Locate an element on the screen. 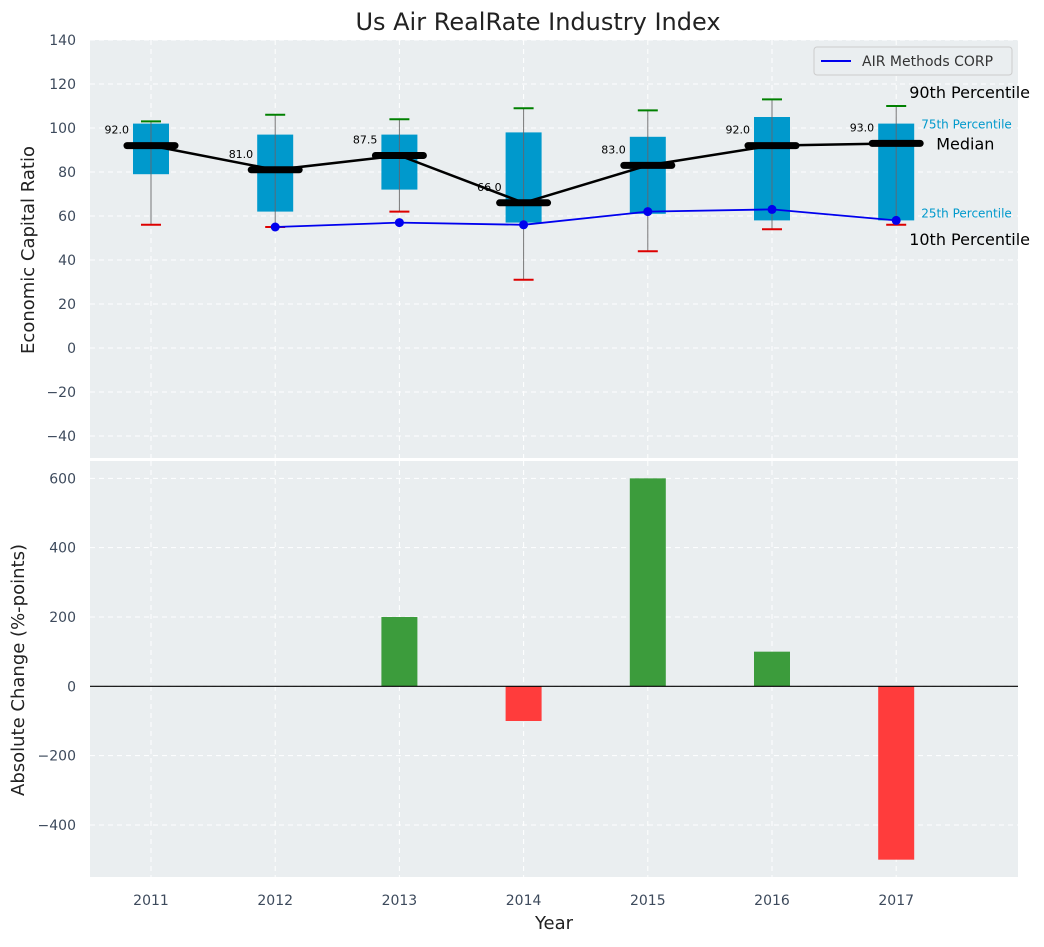 The width and height of the screenshot is (1044, 947). bottom-y-tick-label: 0 is located at coordinates (71, 687).